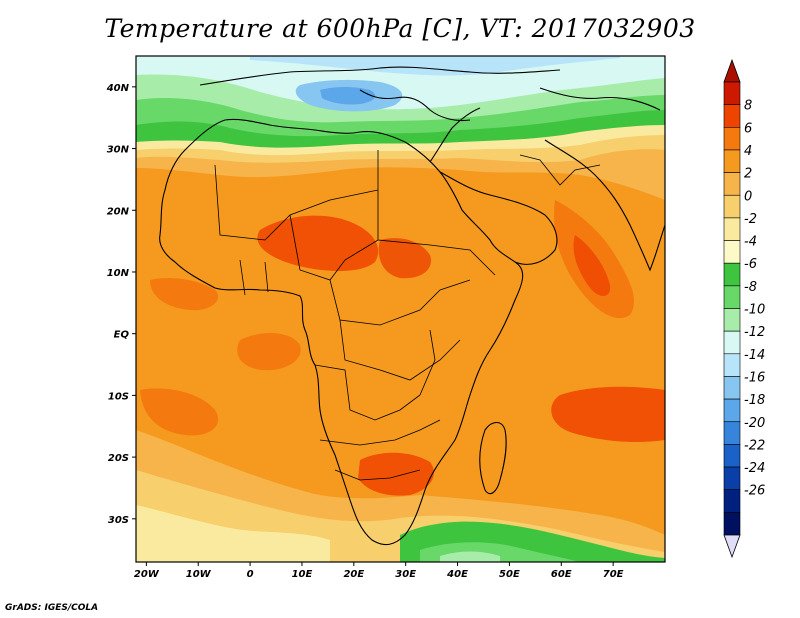  I want to click on field-warm-south-atlantic, so click(179, 412).